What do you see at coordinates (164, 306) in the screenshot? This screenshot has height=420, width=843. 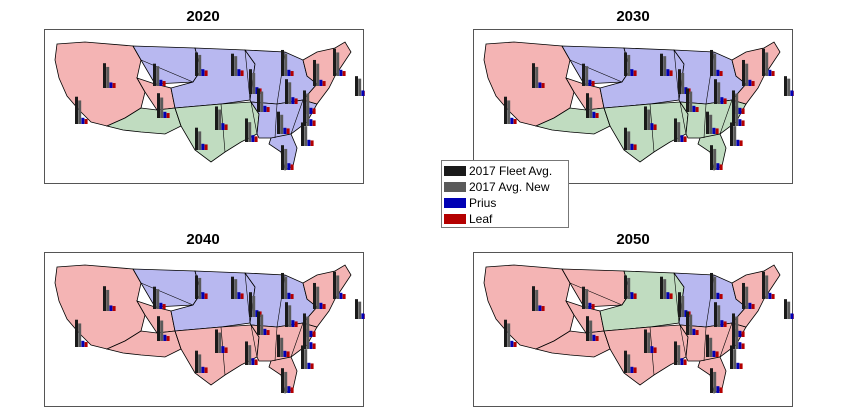 I see `bar-montana-leaf-2040` at bounding box center [164, 306].